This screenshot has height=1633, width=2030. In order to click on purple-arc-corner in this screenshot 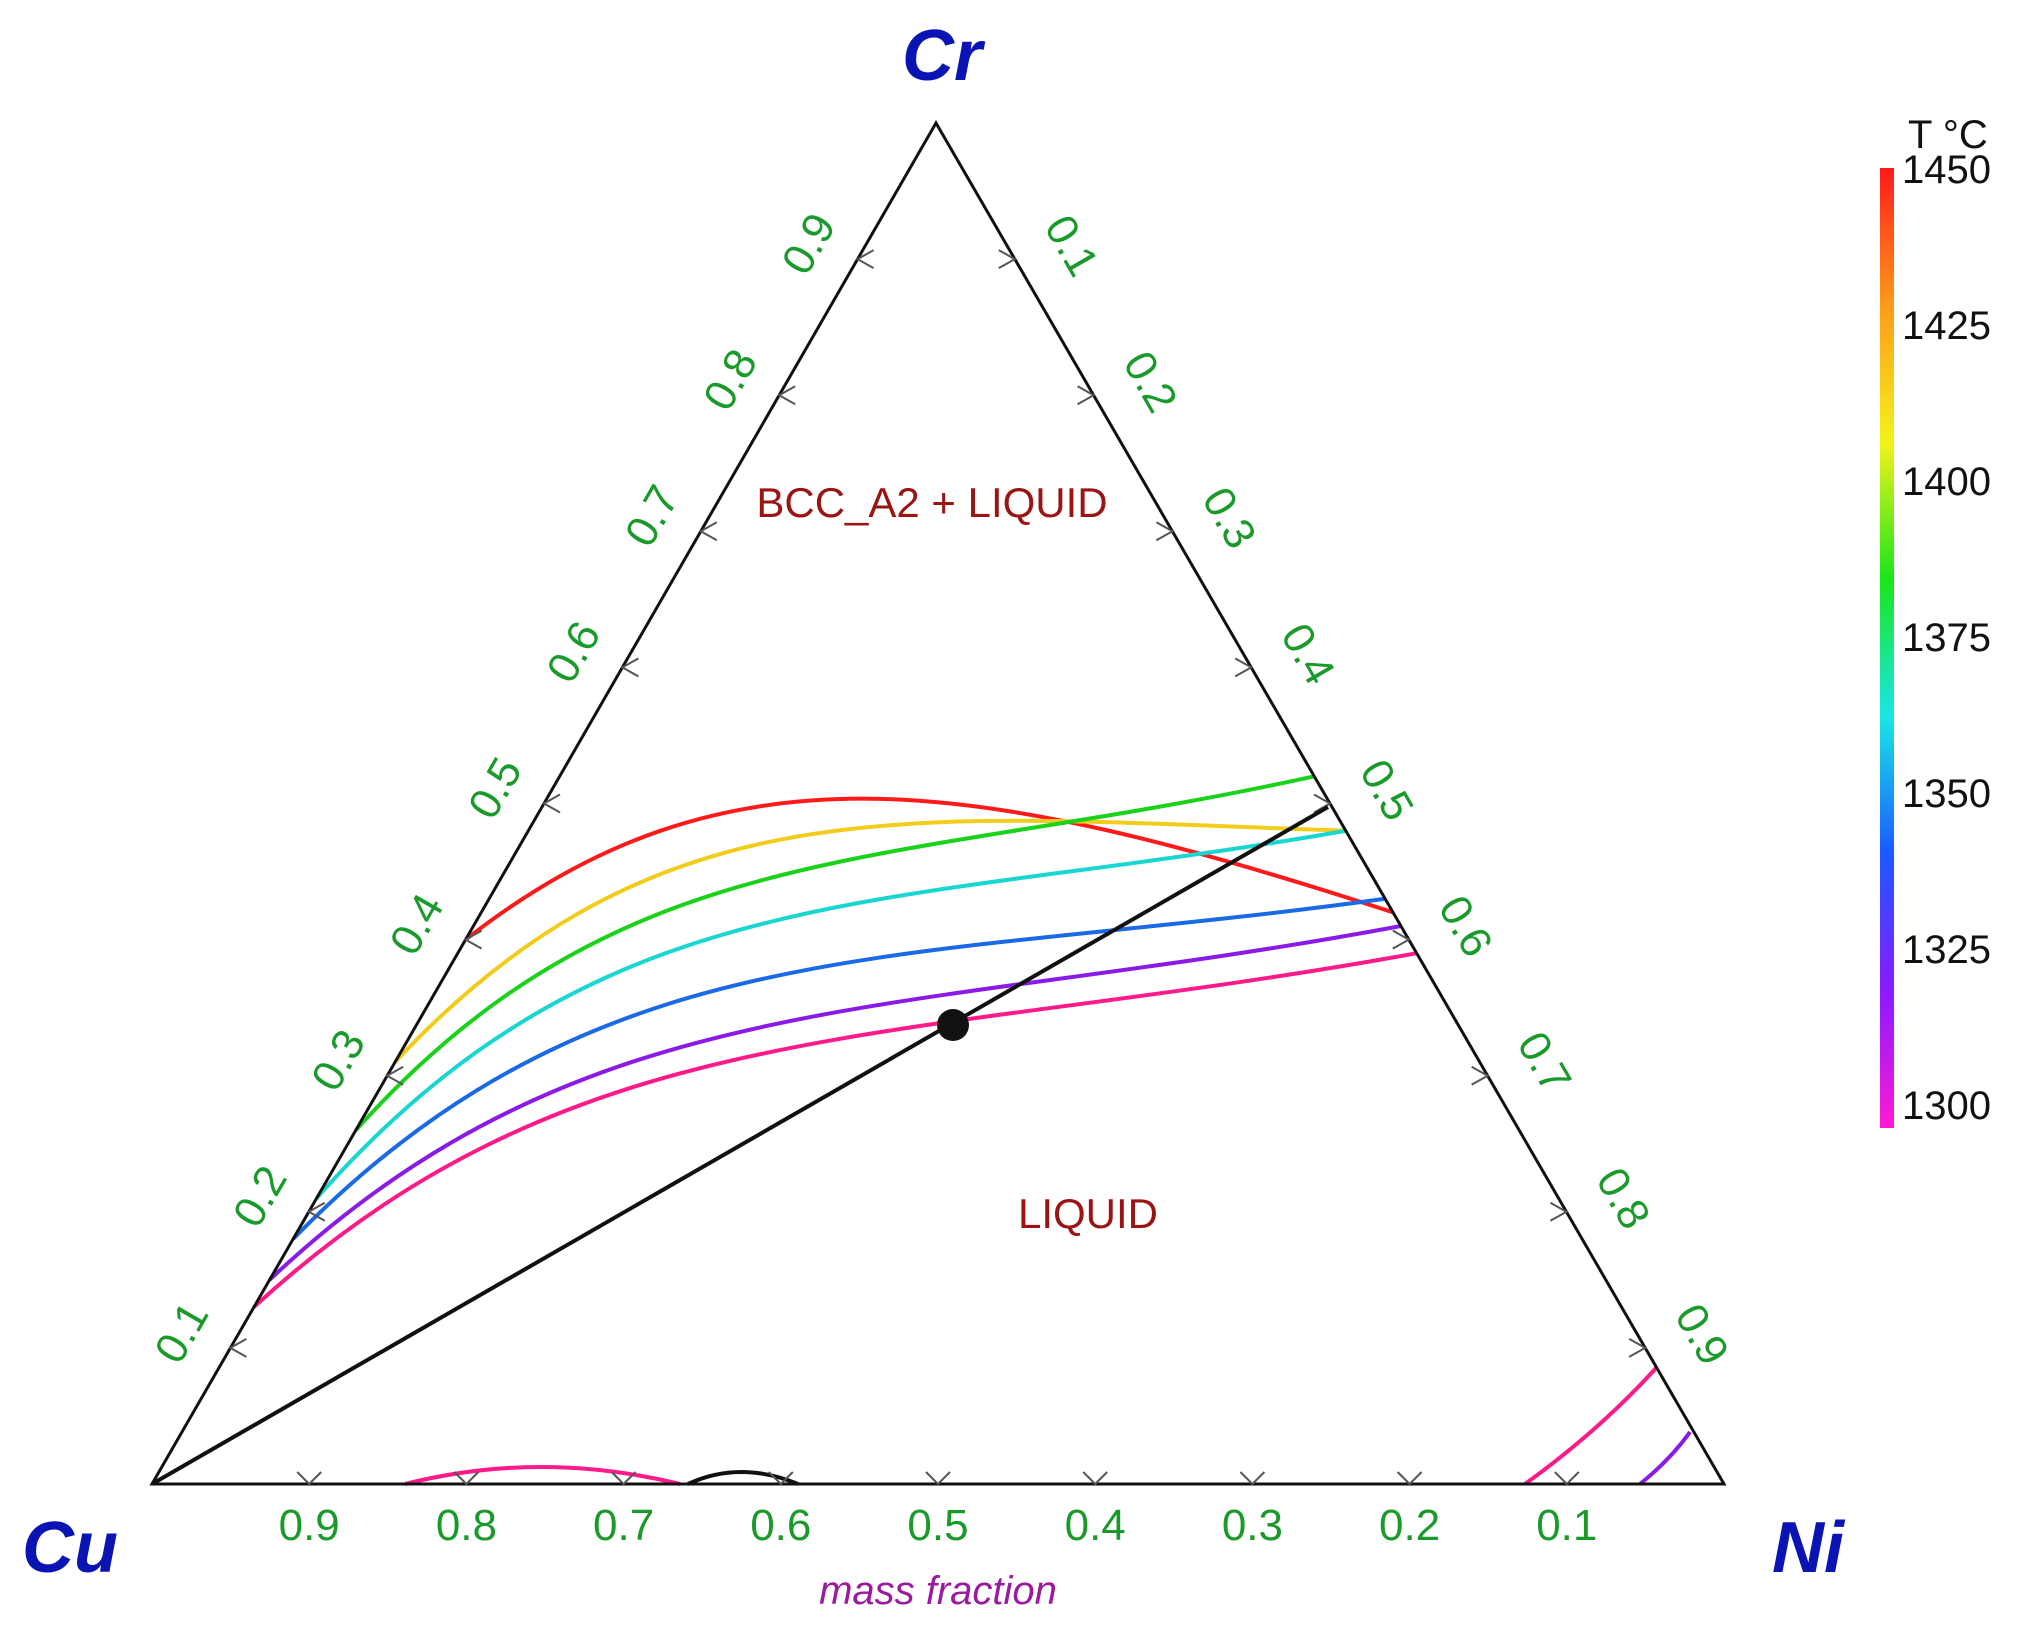, I will do `click(1665, 1458)`.